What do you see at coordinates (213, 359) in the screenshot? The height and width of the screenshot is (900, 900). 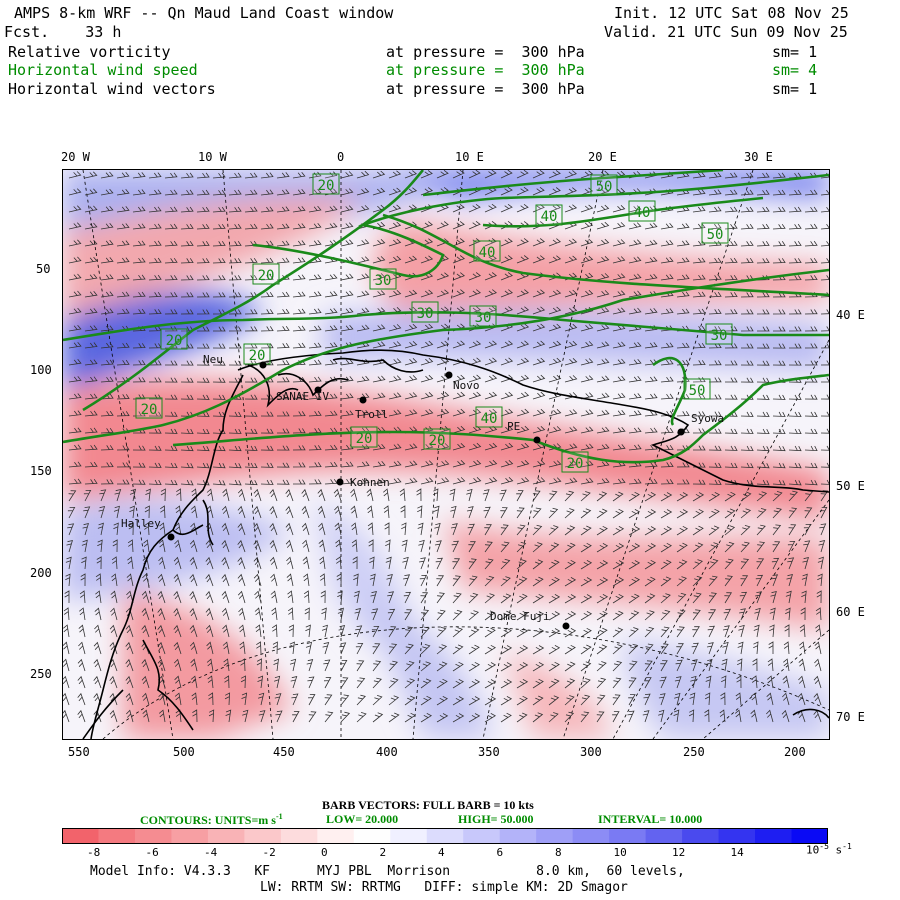 I see `station-label: Neu` at bounding box center [213, 359].